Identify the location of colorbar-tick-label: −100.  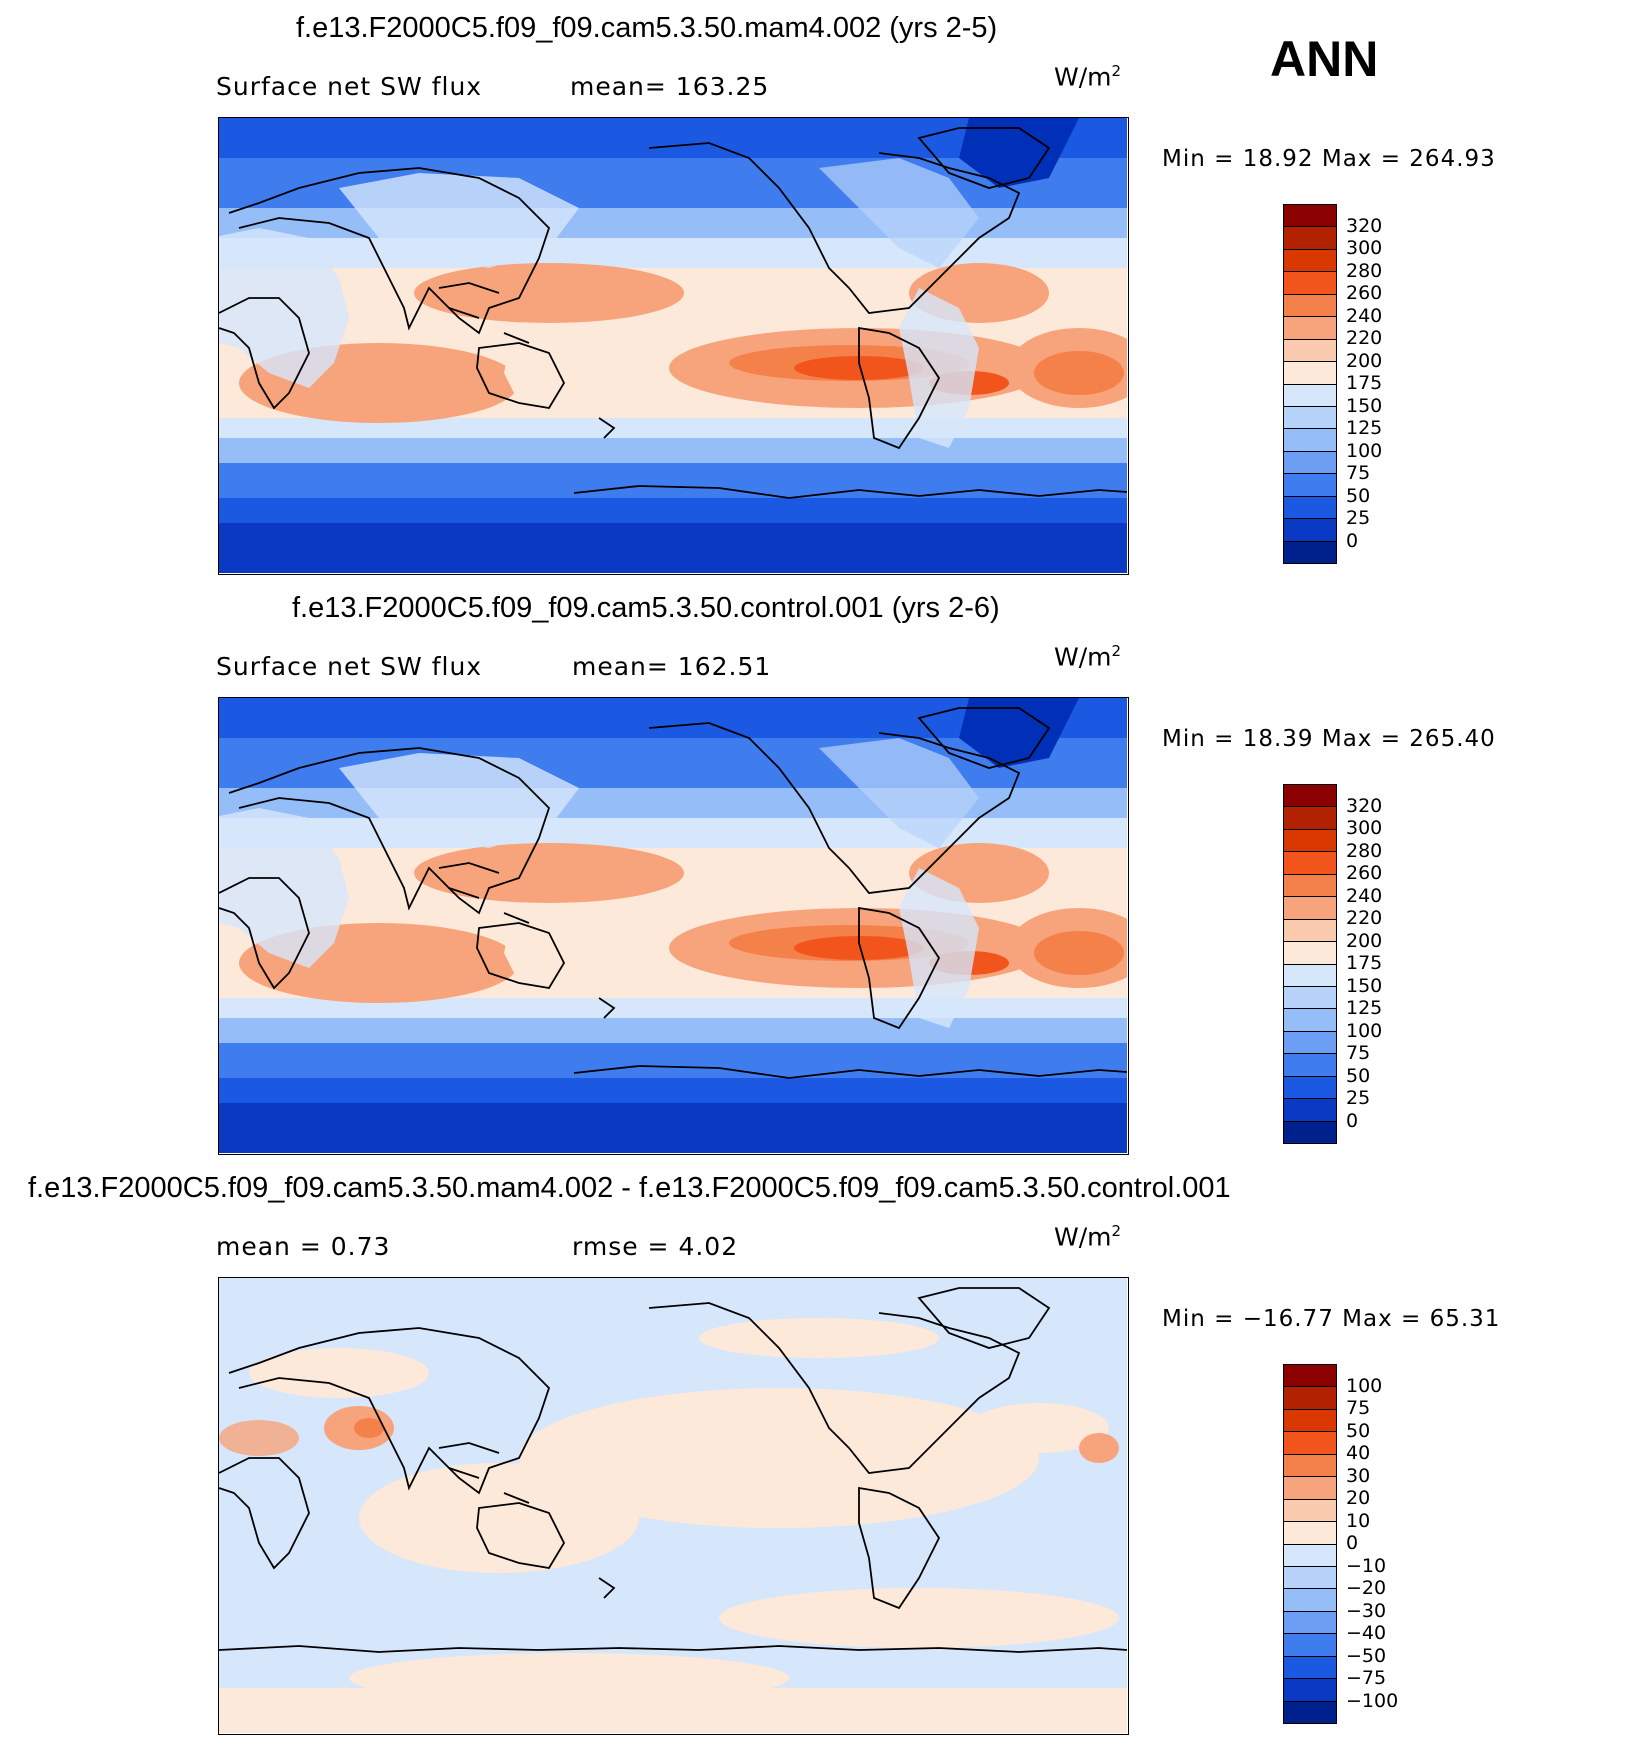
(1372, 1700).